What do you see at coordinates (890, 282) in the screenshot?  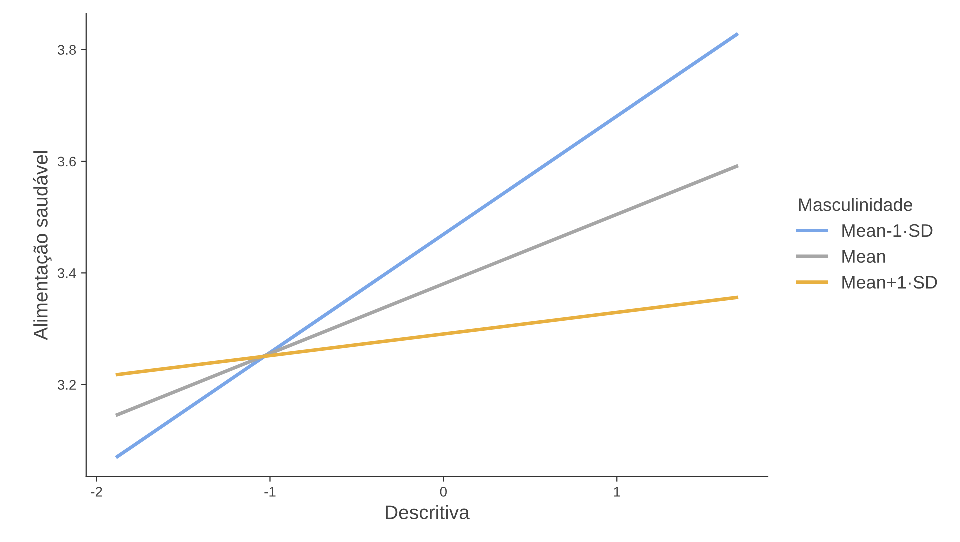 I see `legend-label: Mean+1·SD` at bounding box center [890, 282].